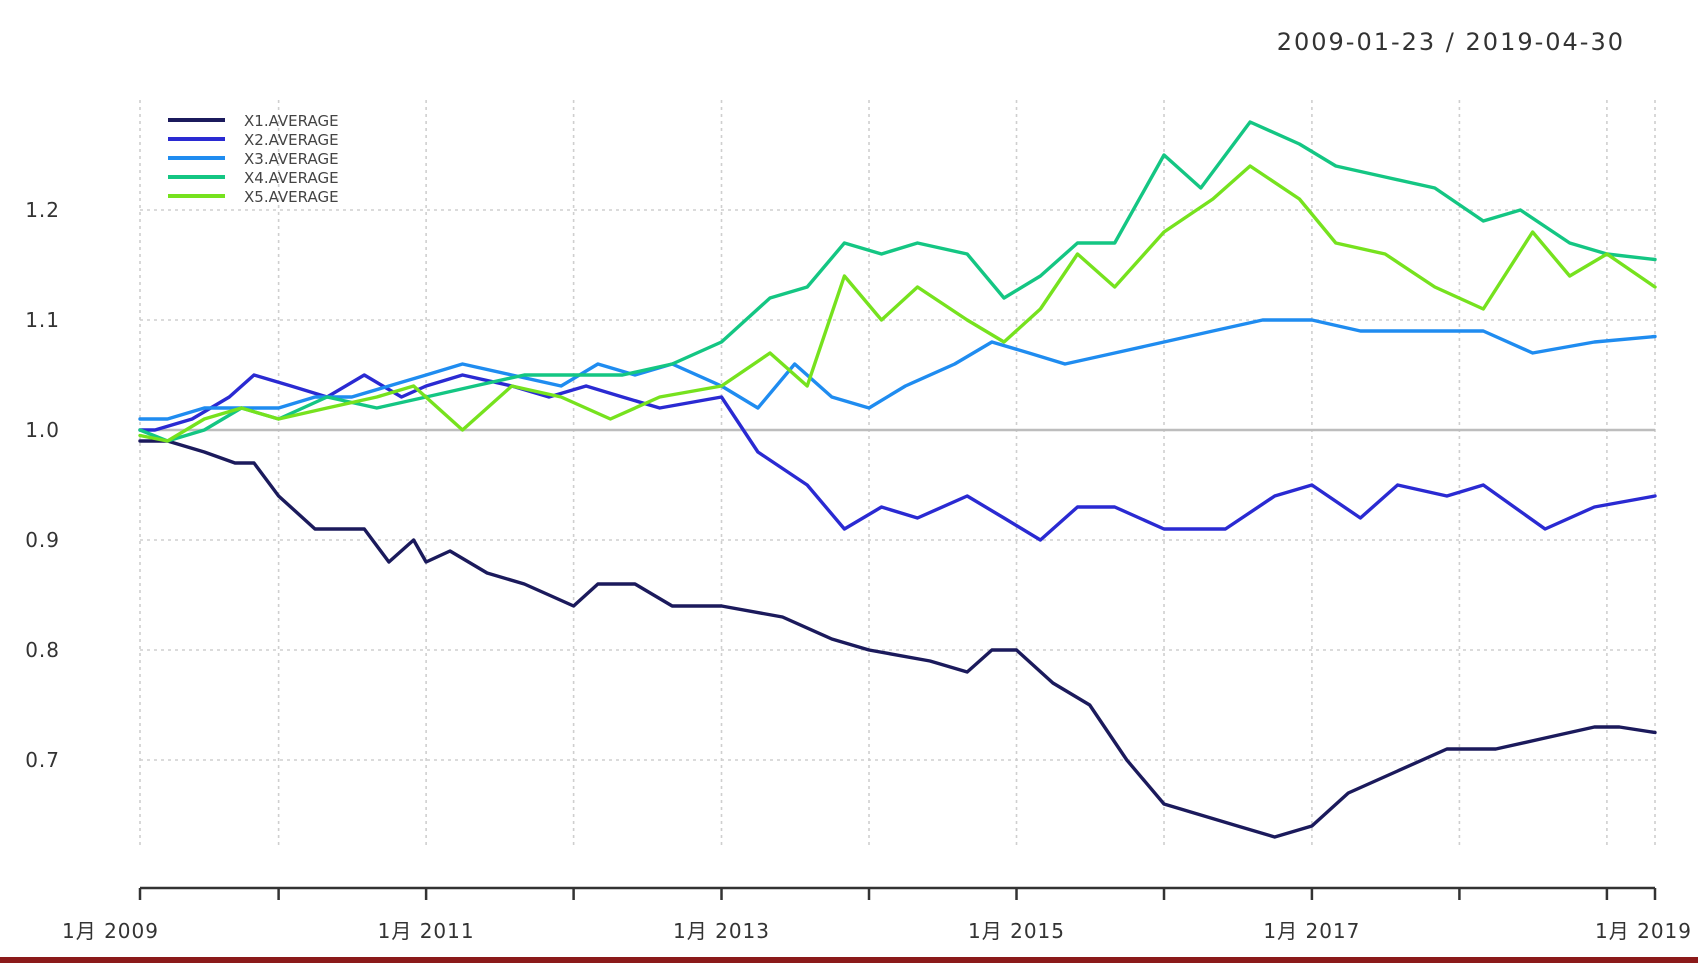 The image size is (1698, 963). What do you see at coordinates (42, 650) in the screenshot?
I see `y-tick-label: 0.8` at bounding box center [42, 650].